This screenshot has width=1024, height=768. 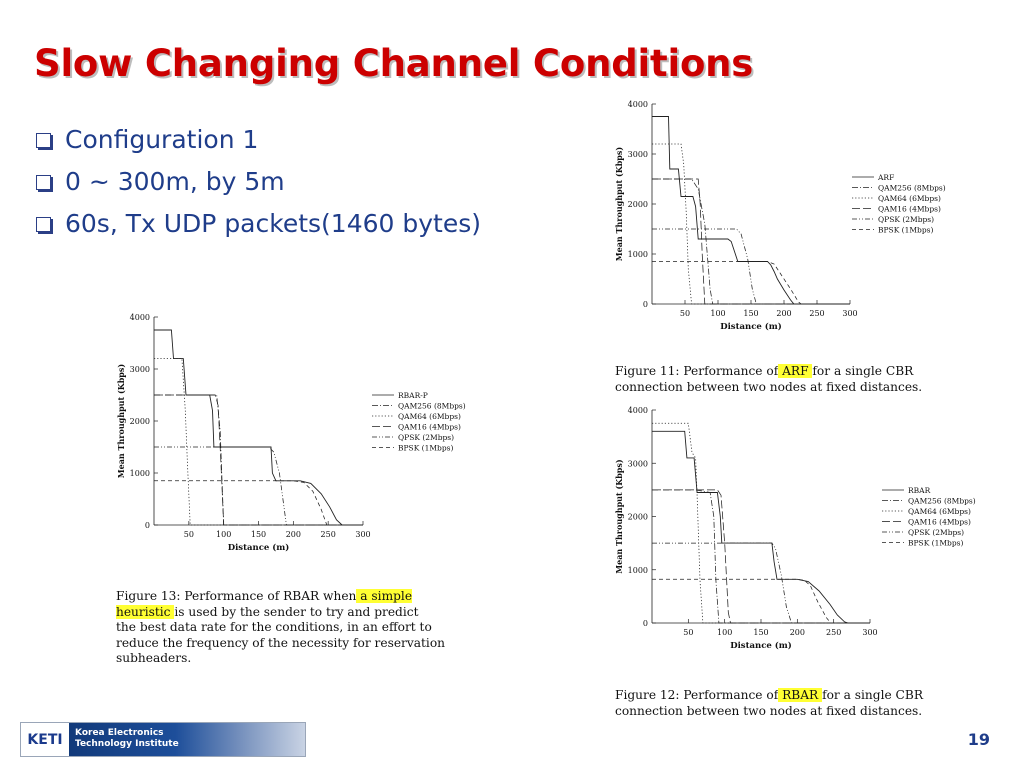 What do you see at coordinates (384, 596) in the screenshot?
I see `highlight-simple: a simple` at bounding box center [384, 596].